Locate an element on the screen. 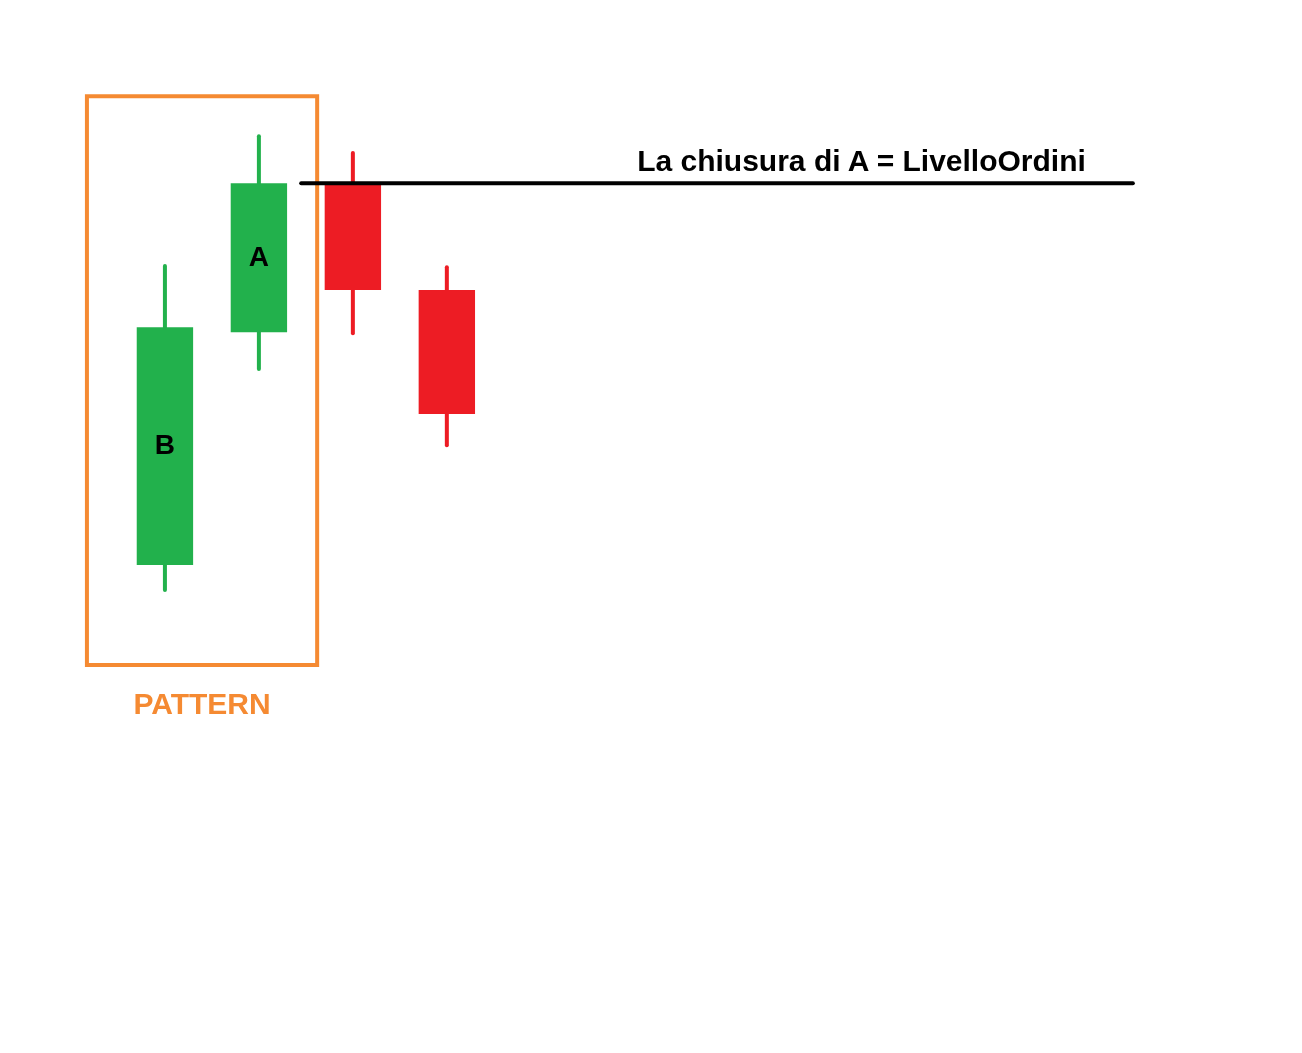 This screenshot has height=1053, width=1302. x-tick-label: A is located at coordinates (259, 256).